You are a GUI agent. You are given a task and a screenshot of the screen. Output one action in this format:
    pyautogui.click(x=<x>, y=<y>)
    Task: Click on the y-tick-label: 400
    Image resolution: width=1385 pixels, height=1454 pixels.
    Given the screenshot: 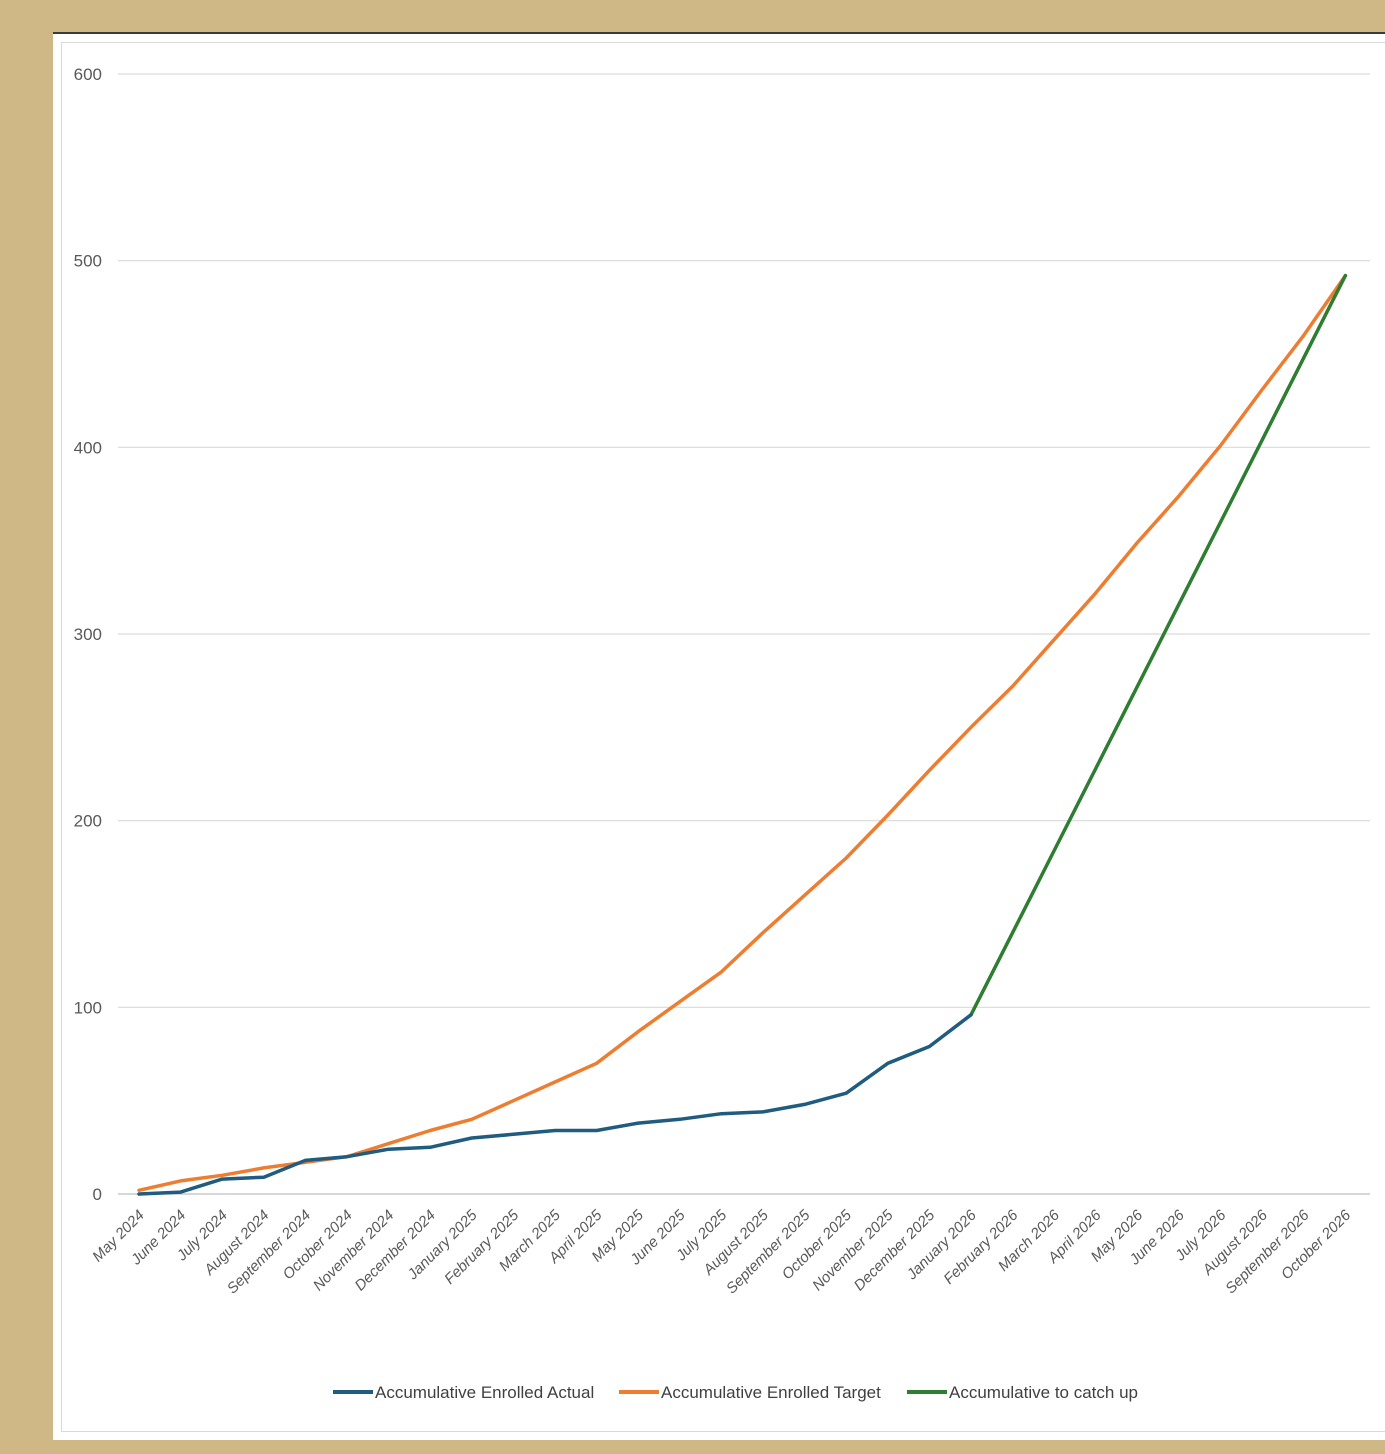 What is the action you would take?
    pyautogui.click(x=88, y=447)
    